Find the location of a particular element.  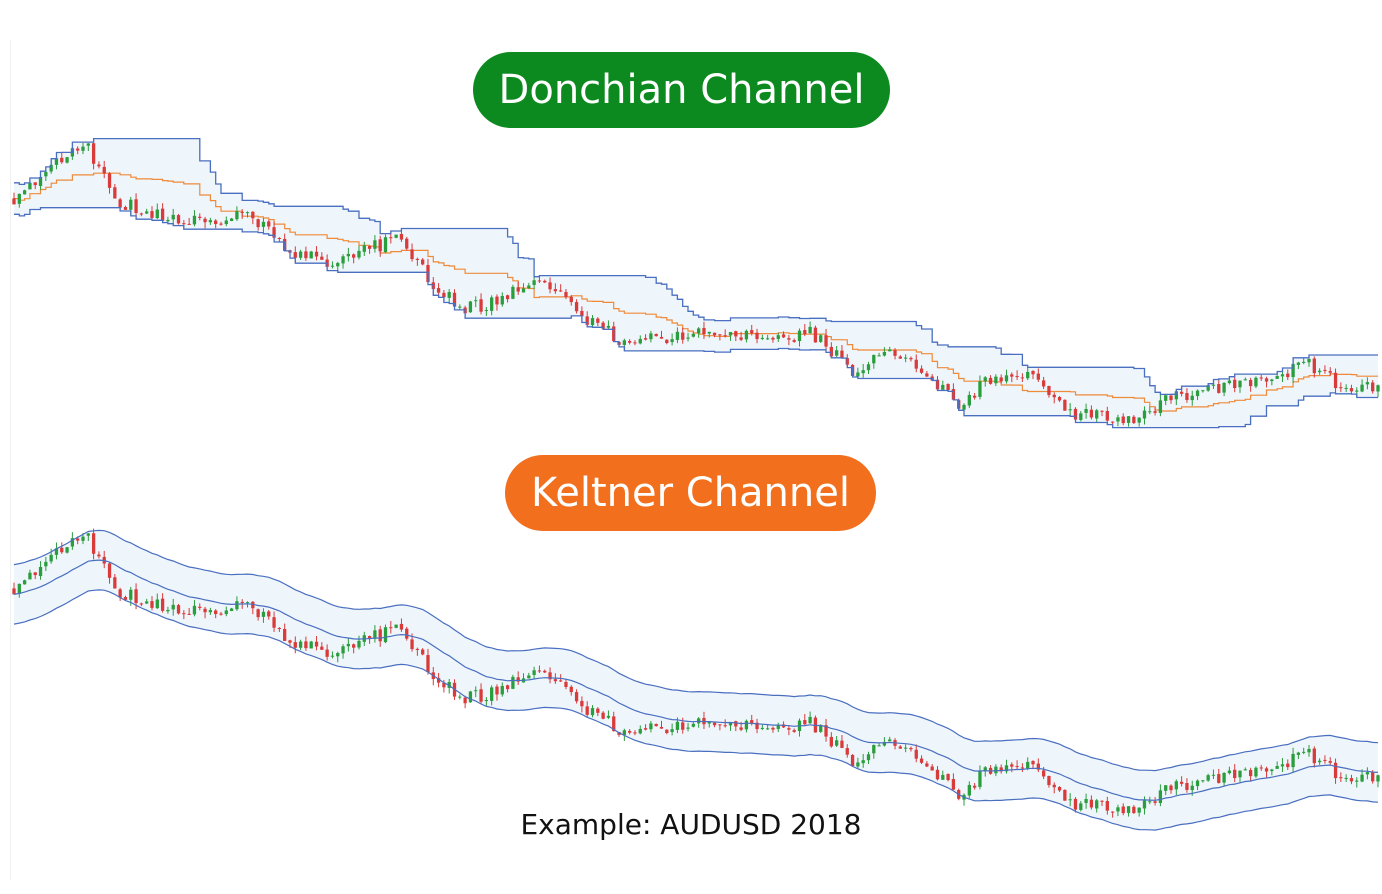

left-edge-line is located at coordinates (10, 460).